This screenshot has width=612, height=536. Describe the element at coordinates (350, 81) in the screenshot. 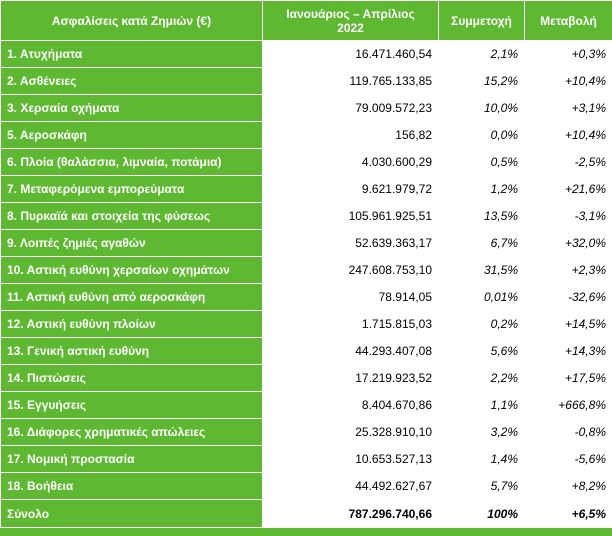

I see `row-amount: 119.765.133,85` at that location.